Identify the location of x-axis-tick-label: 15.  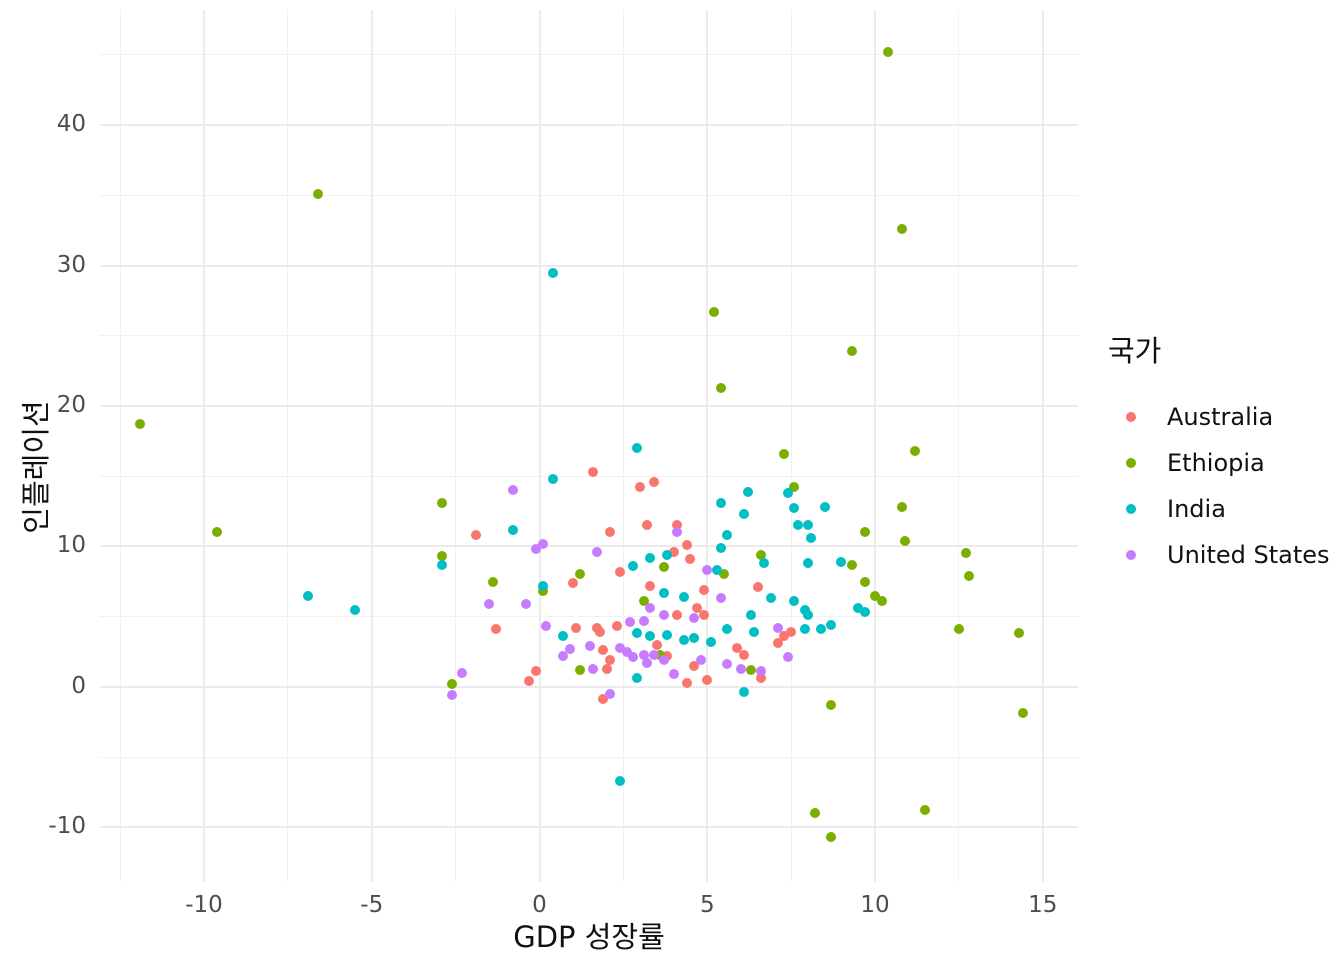
(1043, 905).